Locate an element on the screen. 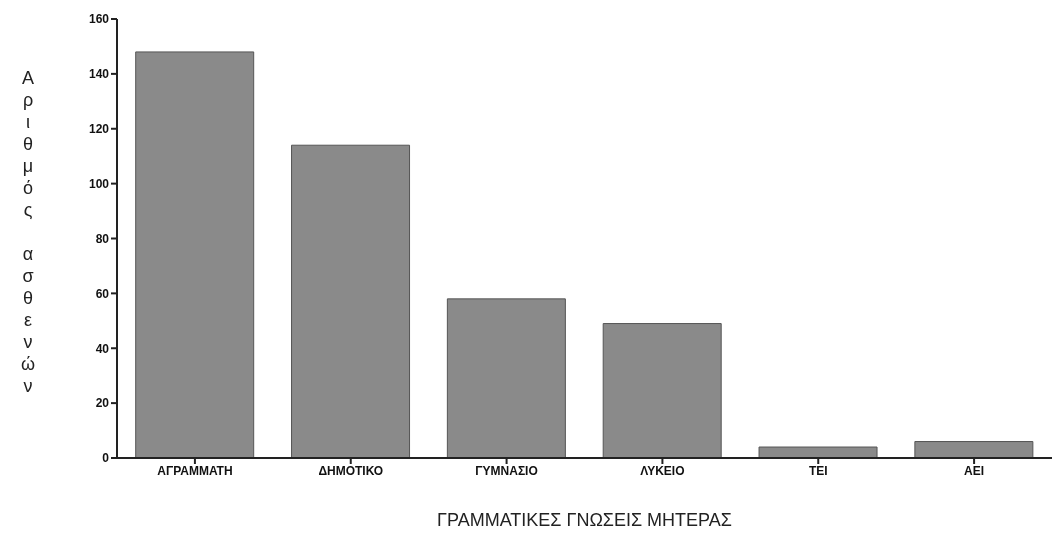  x-tick-label: ΤΕΙ is located at coordinates (818, 470).